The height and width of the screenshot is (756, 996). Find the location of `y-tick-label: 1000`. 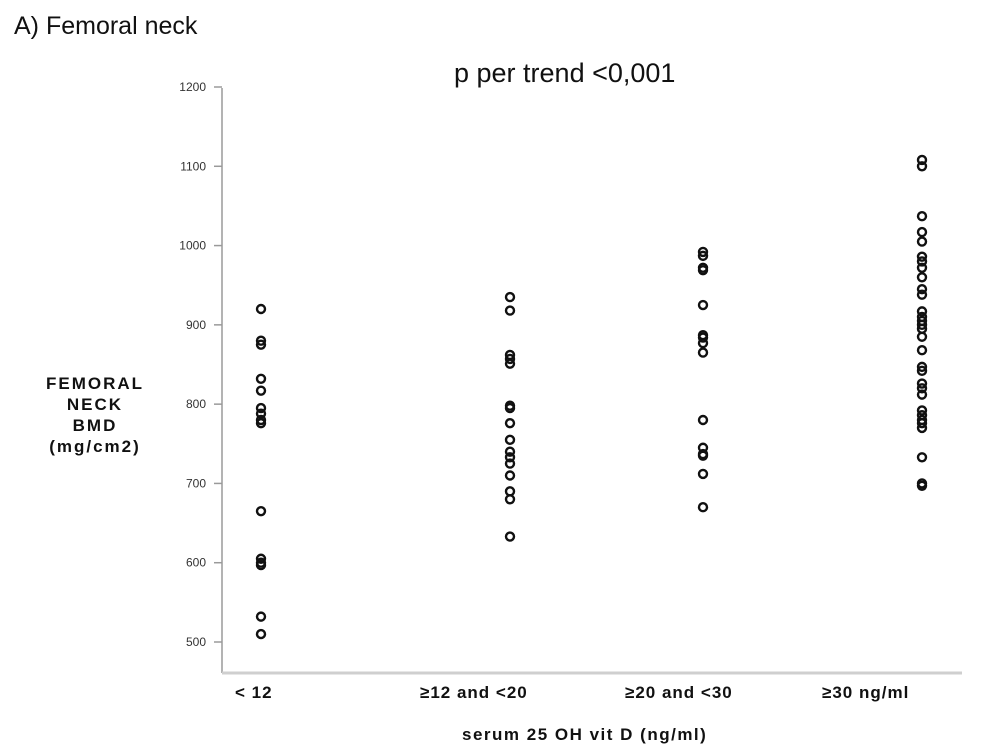

y-tick-label: 1000 is located at coordinates (192, 246).